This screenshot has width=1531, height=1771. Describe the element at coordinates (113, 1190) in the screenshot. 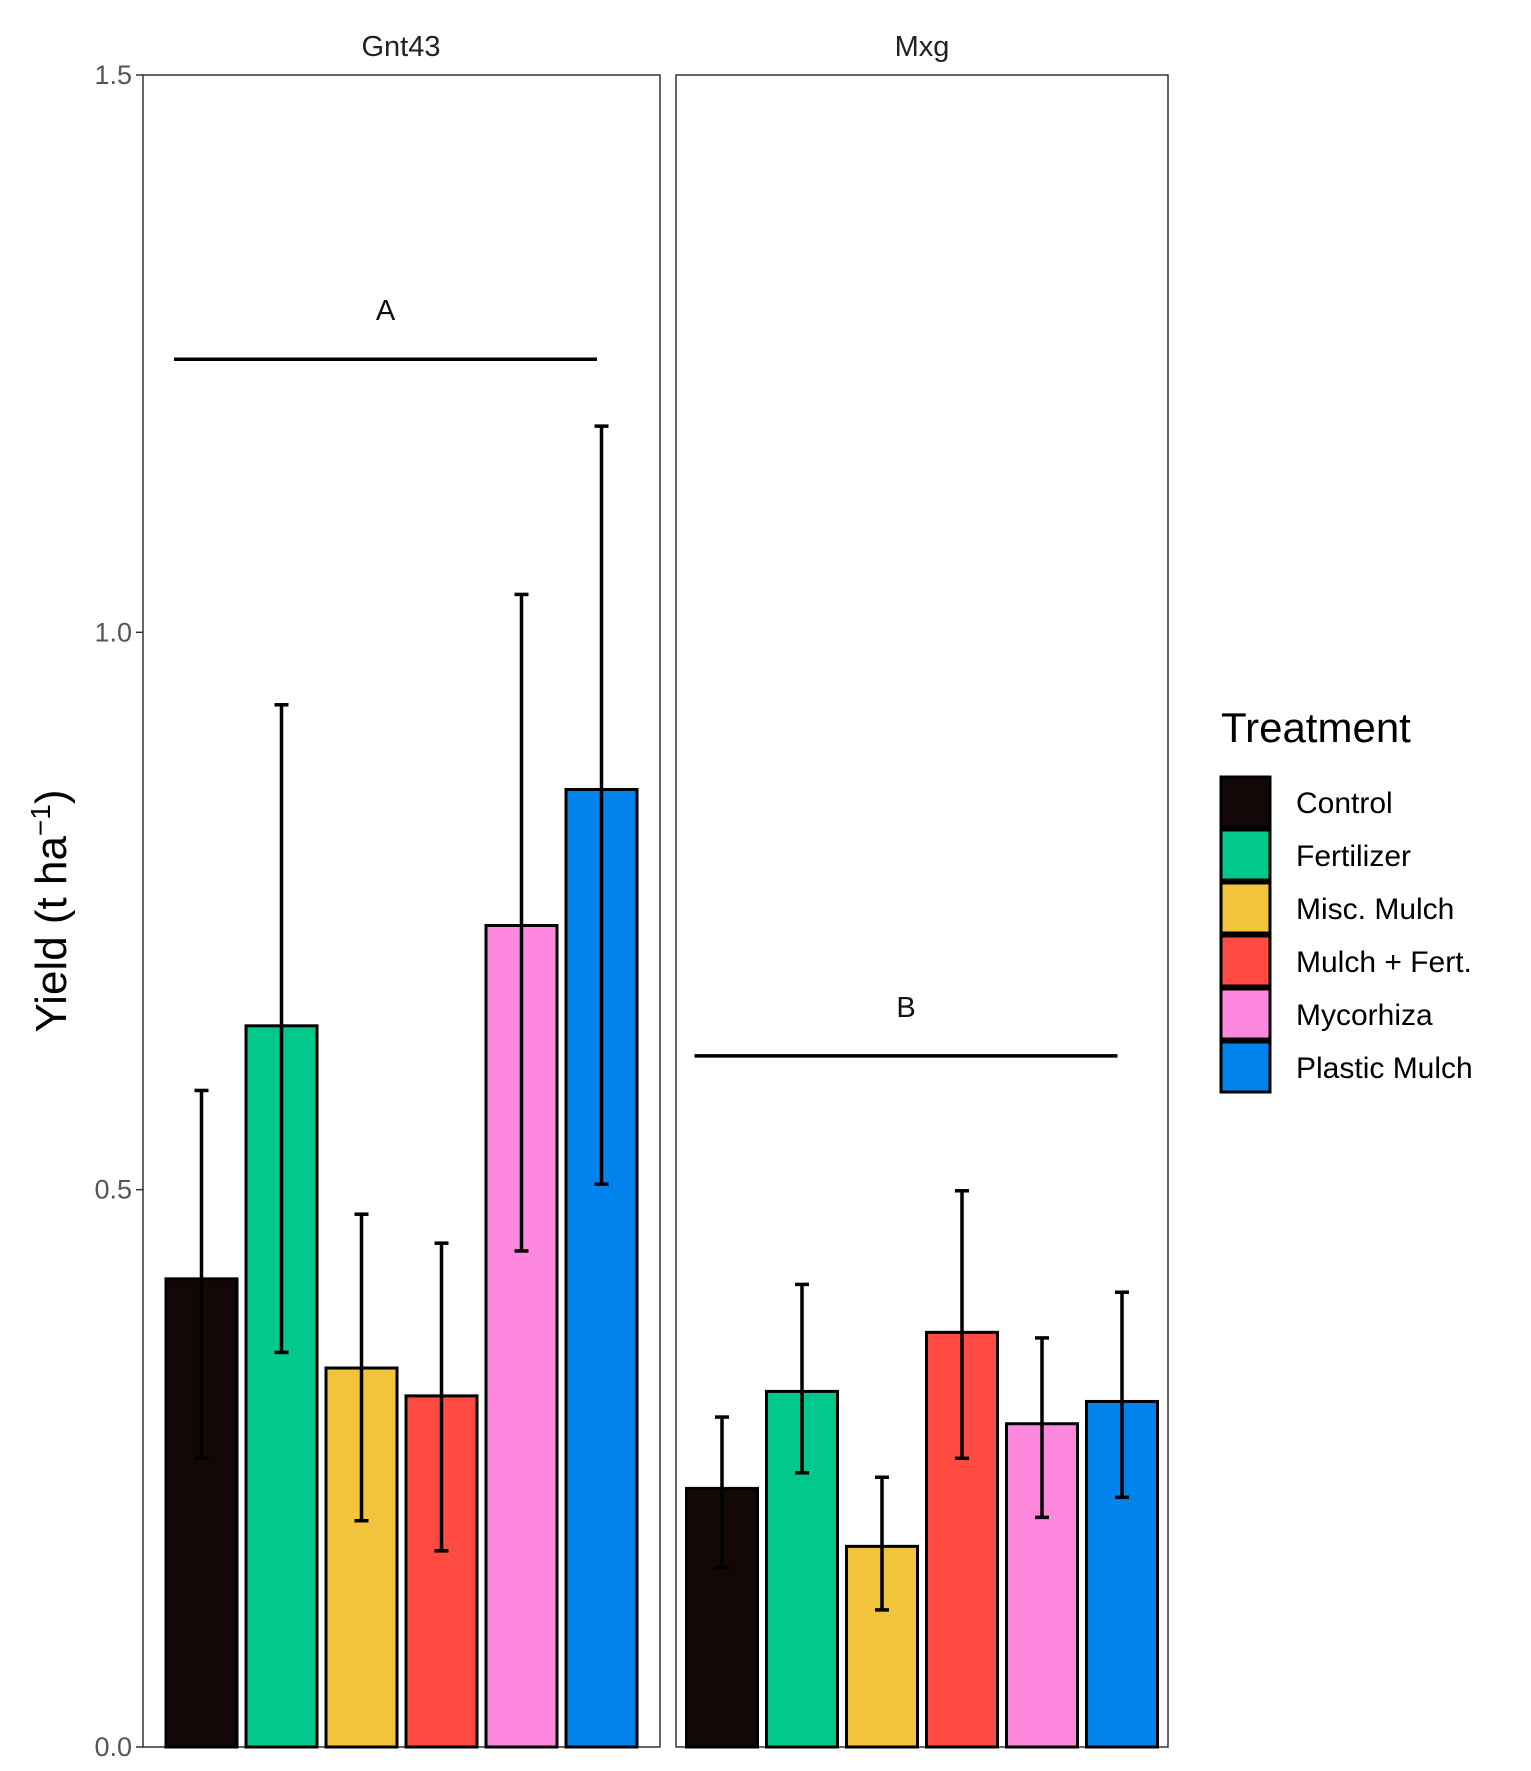

I see `y-tick-label: 0.5` at that location.